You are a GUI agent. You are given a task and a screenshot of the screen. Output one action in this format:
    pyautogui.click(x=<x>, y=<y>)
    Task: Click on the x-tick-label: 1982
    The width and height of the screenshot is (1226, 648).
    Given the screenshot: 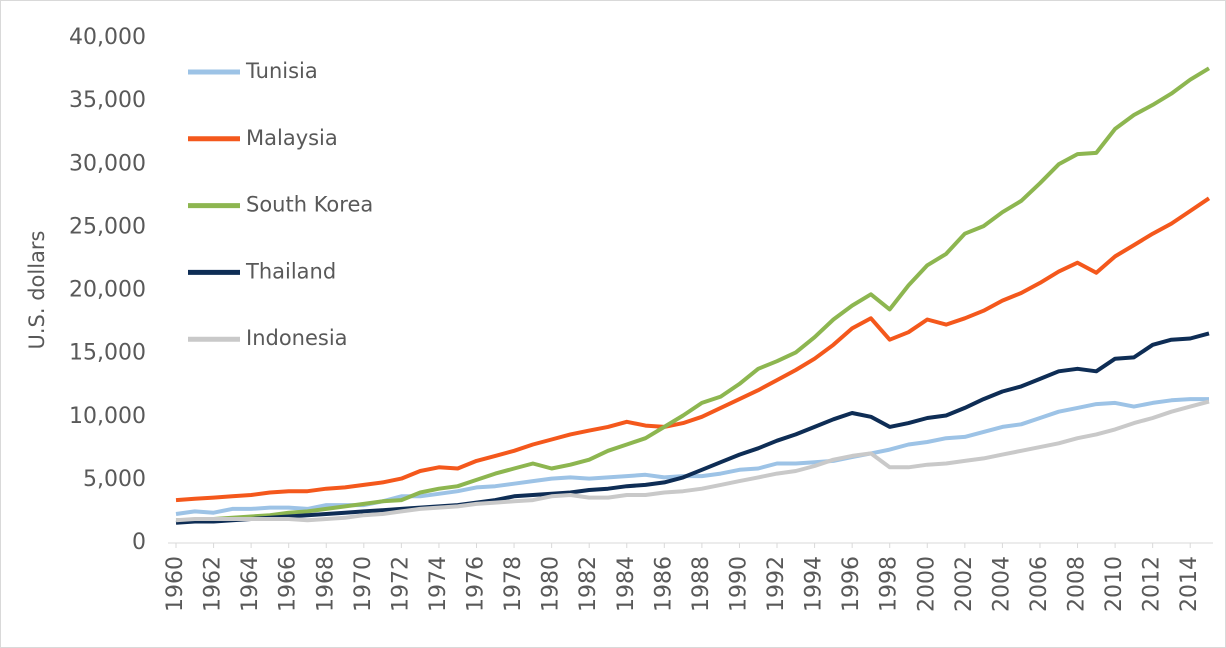 What is the action you would take?
    pyautogui.click(x=588, y=584)
    